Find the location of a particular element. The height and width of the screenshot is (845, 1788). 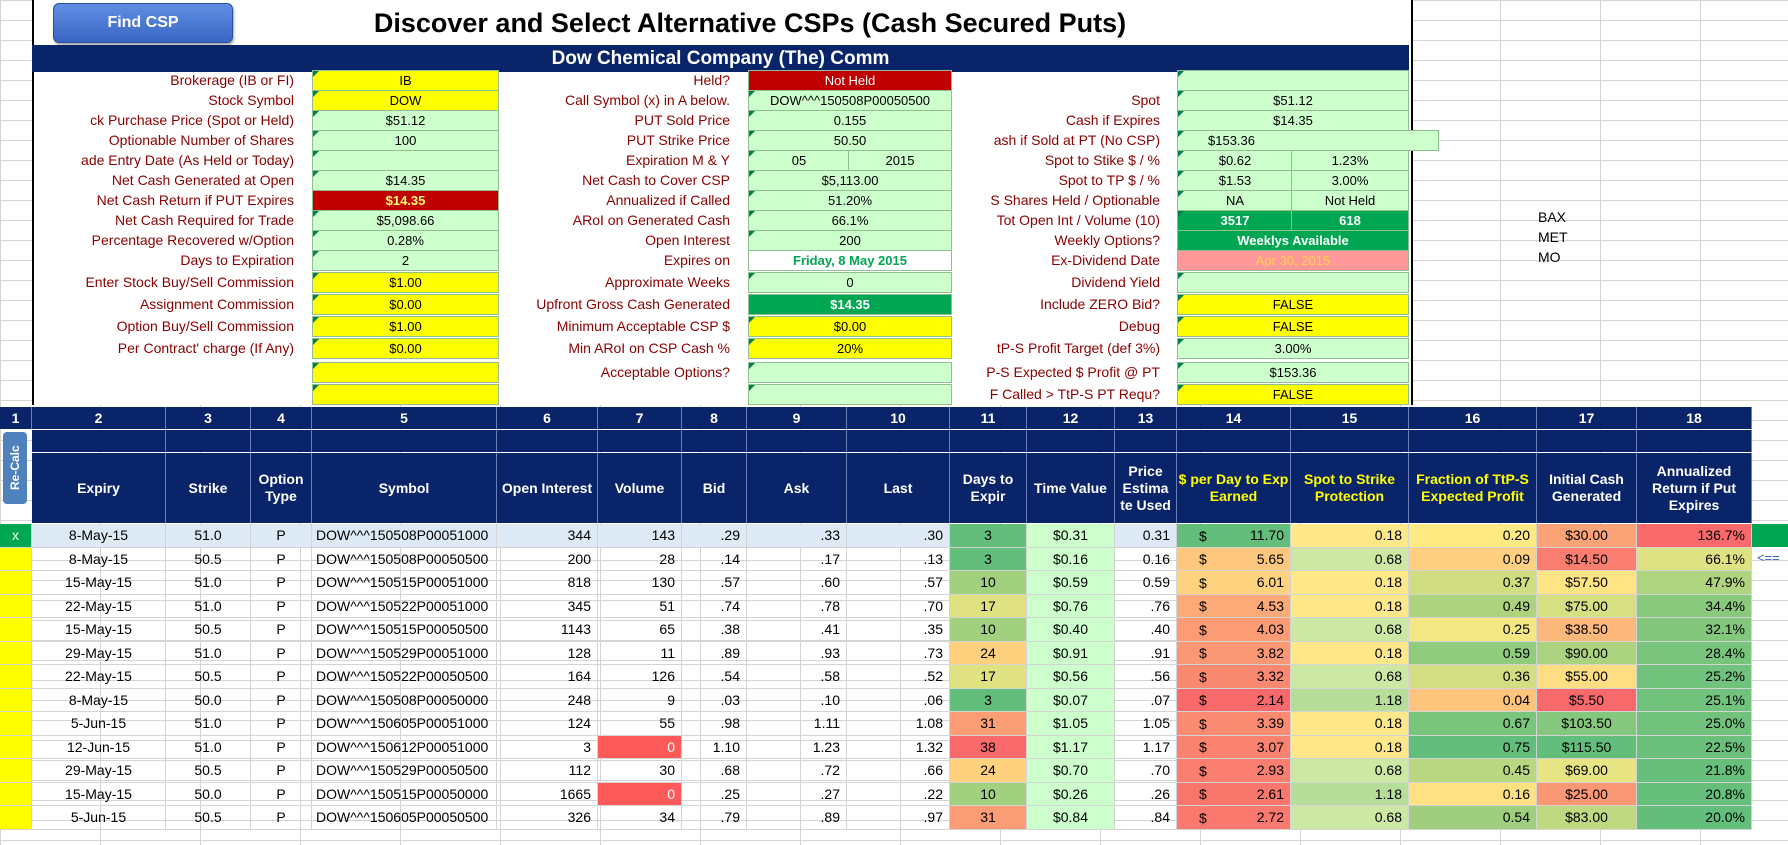

mid-fields-value: 05 is located at coordinates (799, 160).